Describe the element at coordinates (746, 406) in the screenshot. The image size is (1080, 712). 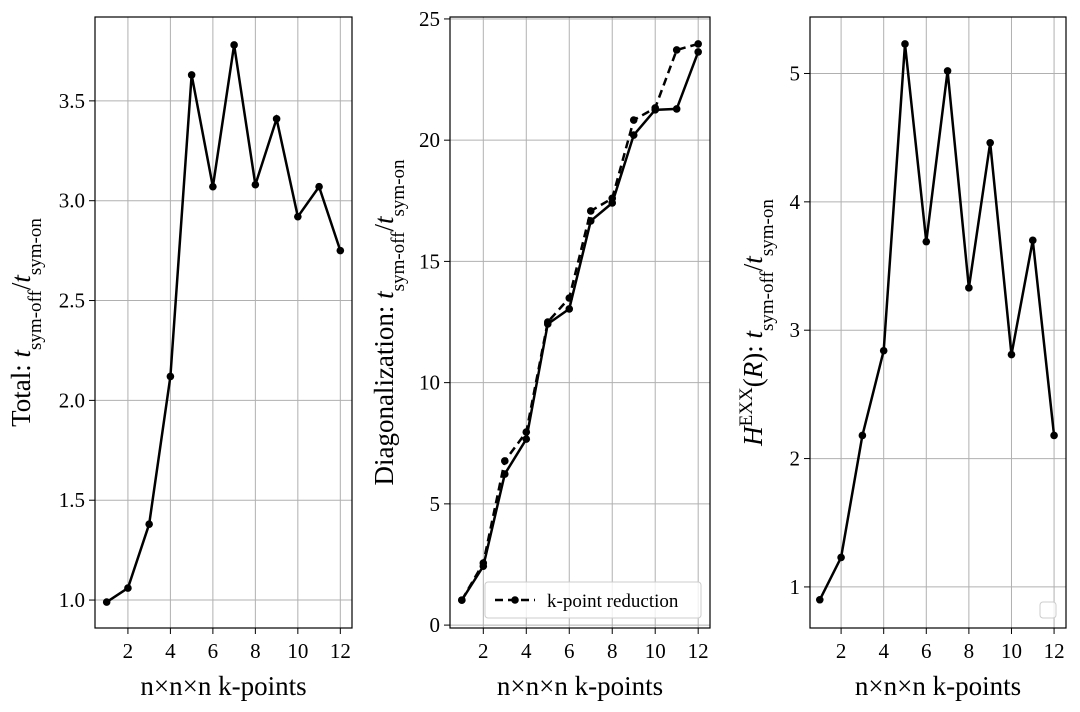
I see `y-label-part: EXX` at that location.